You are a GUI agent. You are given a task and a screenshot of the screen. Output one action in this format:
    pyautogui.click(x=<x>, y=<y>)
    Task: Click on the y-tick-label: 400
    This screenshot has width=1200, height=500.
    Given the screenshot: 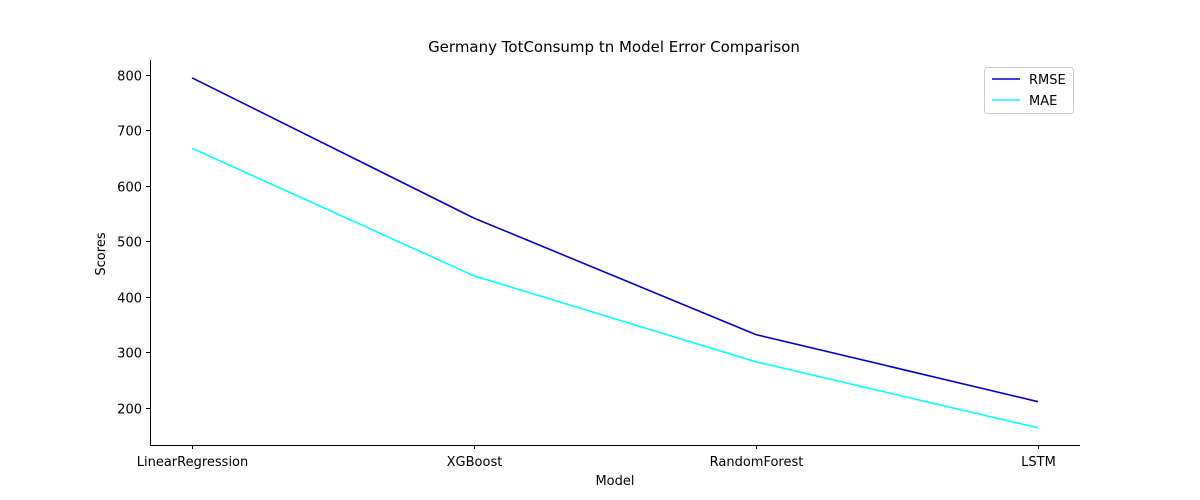 What is the action you would take?
    pyautogui.click(x=129, y=299)
    